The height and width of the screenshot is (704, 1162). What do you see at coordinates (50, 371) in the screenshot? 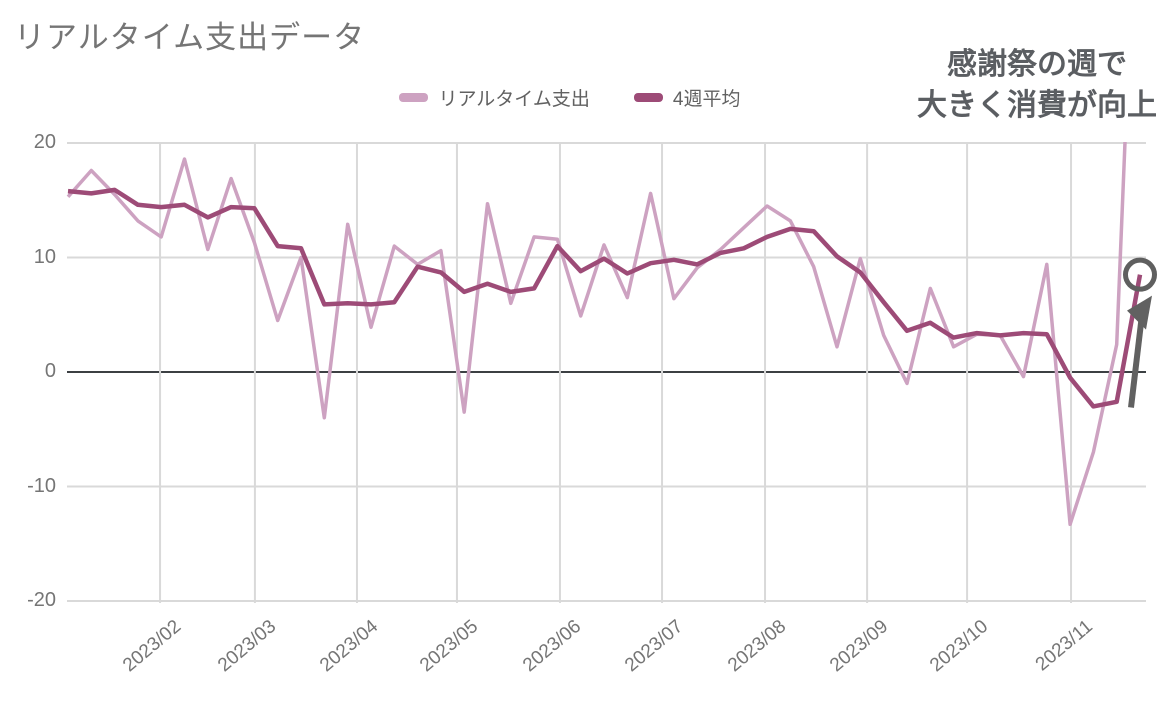
I see `y-axis-tick-label: 0` at bounding box center [50, 371].